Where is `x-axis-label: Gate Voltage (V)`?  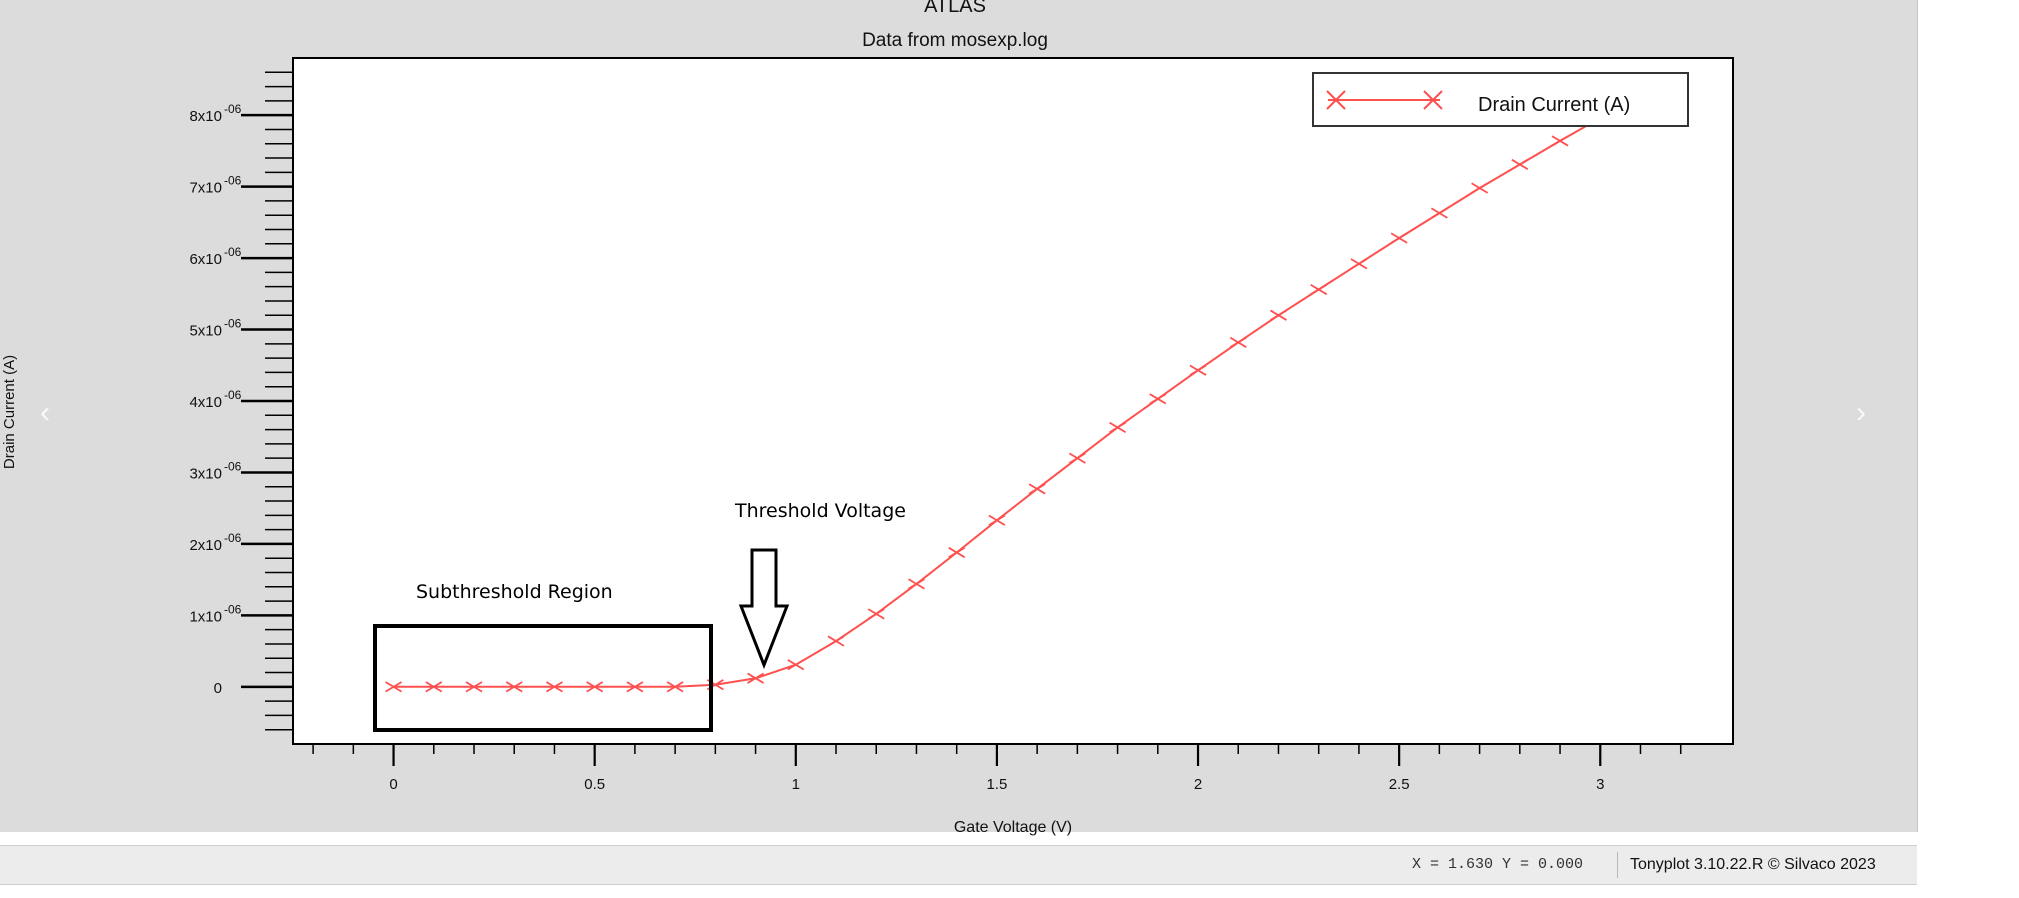 x-axis-label: Gate Voltage (V) is located at coordinates (1013, 827).